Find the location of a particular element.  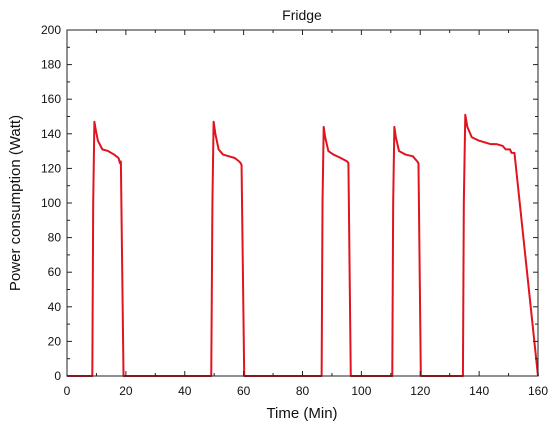

y-tick-label: 140 is located at coordinates (51, 134).